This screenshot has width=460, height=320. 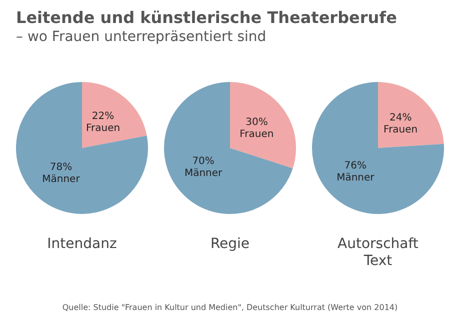 I want to click on text: Leitende und künstlerische Theaterberufe, so click(x=206, y=17).